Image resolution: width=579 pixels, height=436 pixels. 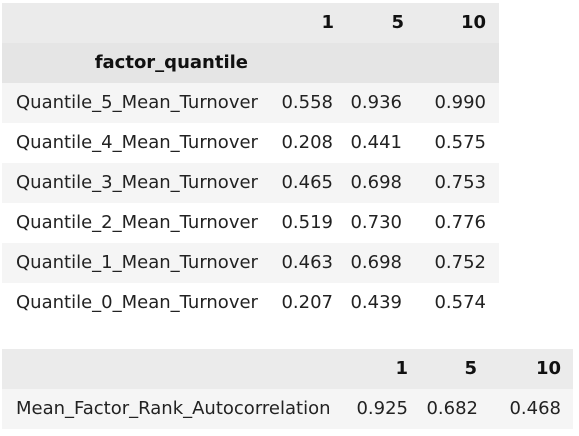 What do you see at coordinates (457, 303) in the screenshot?
I see `table-cell: 0.574` at bounding box center [457, 303].